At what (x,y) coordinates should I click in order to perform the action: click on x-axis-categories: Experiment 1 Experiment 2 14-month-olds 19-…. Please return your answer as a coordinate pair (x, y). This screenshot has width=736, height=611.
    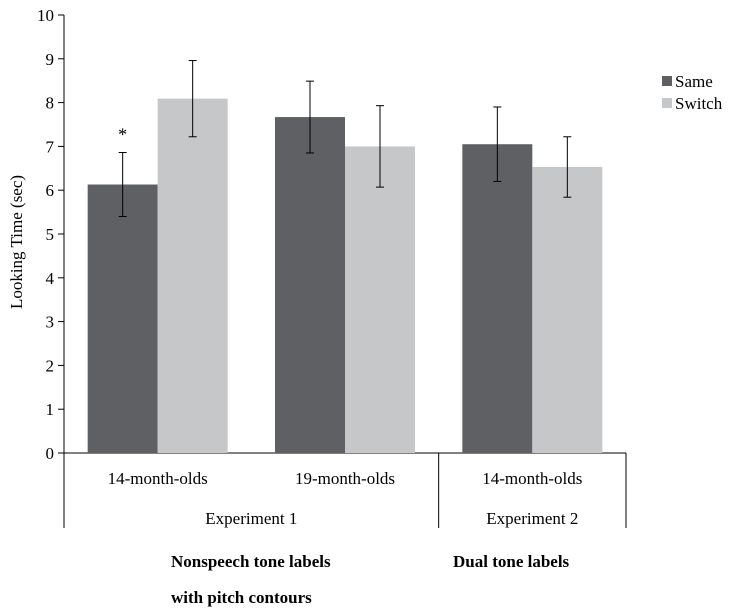
    Looking at the image, I should click on (345, 490).